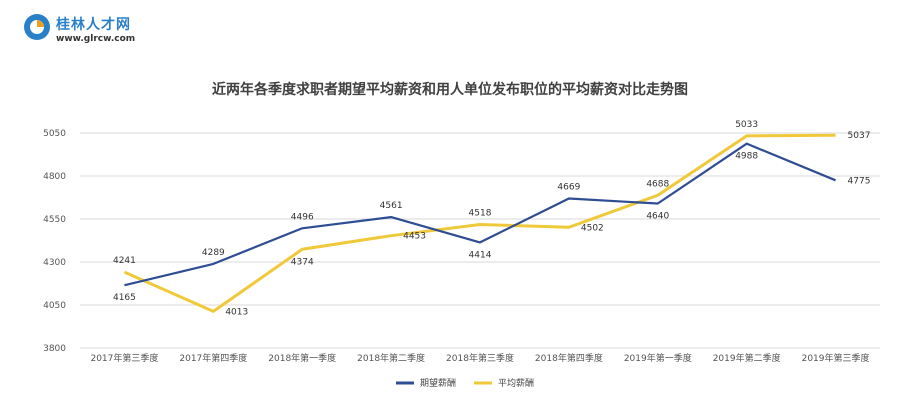  Describe the element at coordinates (658, 358) in the screenshot. I see `x-tick-label: 2019年第一季度` at that location.